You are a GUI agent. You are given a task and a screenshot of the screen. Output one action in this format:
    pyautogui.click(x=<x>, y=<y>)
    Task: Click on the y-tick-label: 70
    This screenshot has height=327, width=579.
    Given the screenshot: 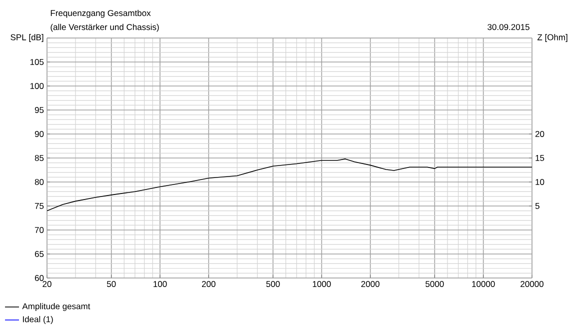 What is the action you would take?
    pyautogui.click(x=39, y=229)
    